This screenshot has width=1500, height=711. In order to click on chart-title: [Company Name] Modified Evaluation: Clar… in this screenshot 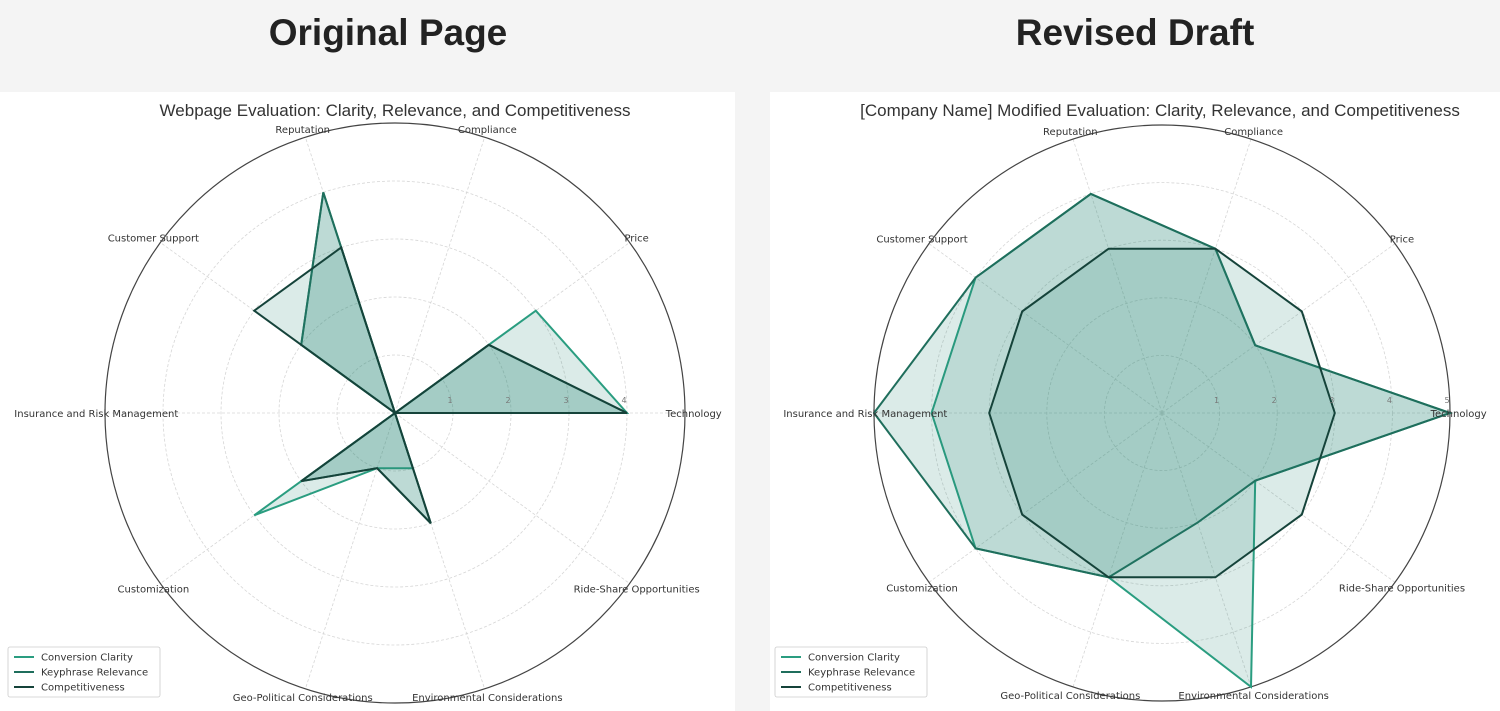, I will do `click(1160, 110)`.